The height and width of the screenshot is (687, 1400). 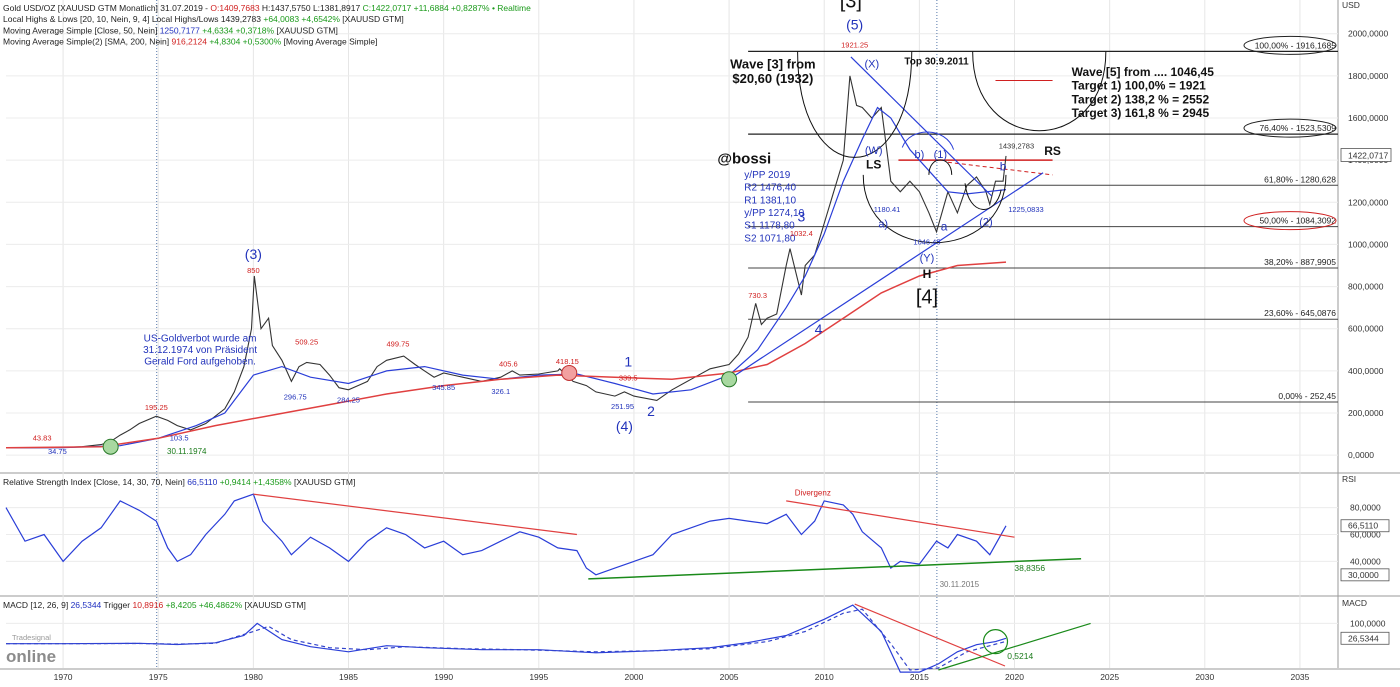 I want to click on main-header-segment: C:1422,0717 +11,6884 +0,8287%, so click(x=426, y=8).